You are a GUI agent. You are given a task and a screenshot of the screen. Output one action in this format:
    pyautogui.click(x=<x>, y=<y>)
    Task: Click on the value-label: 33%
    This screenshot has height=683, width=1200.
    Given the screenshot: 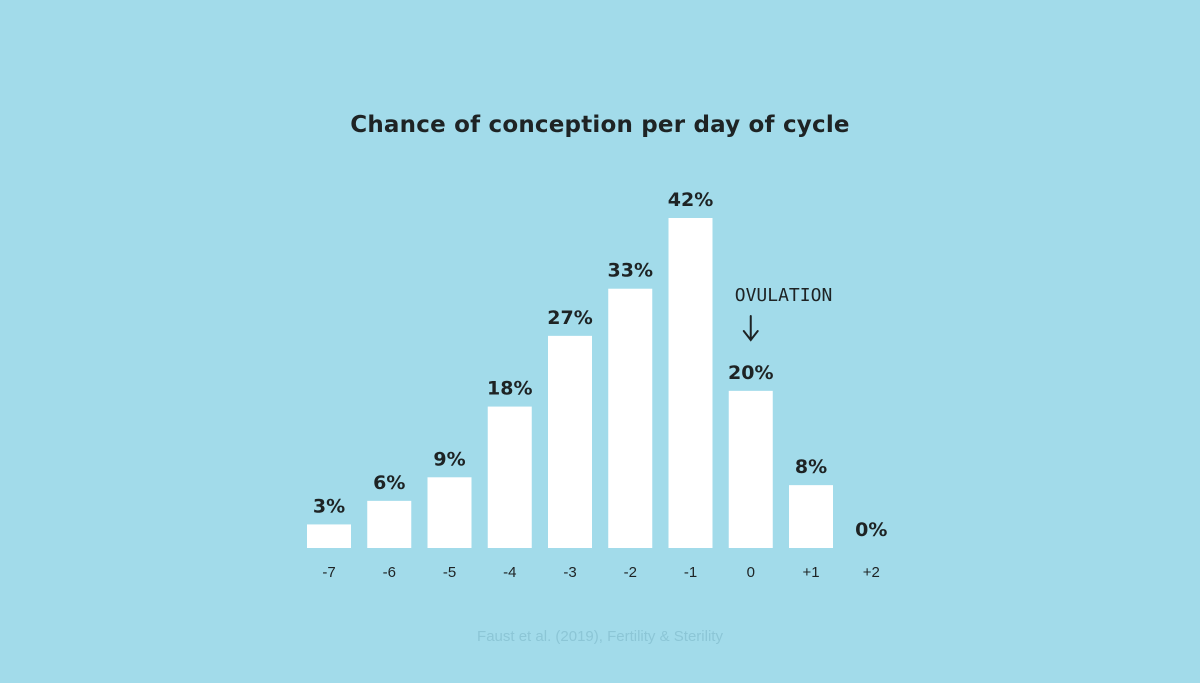 What is the action you would take?
    pyautogui.click(x=630, y=271)
    